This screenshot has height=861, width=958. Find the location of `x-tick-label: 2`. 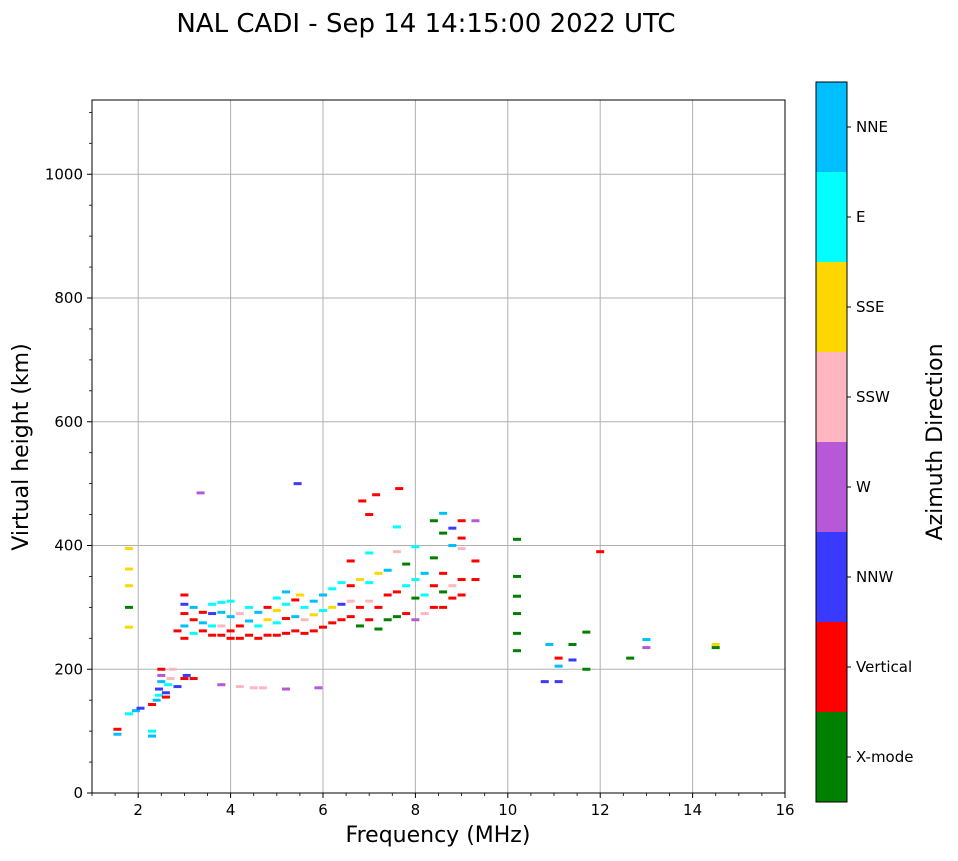

x-tick-label: 2 is located at coordinates (138, 810).